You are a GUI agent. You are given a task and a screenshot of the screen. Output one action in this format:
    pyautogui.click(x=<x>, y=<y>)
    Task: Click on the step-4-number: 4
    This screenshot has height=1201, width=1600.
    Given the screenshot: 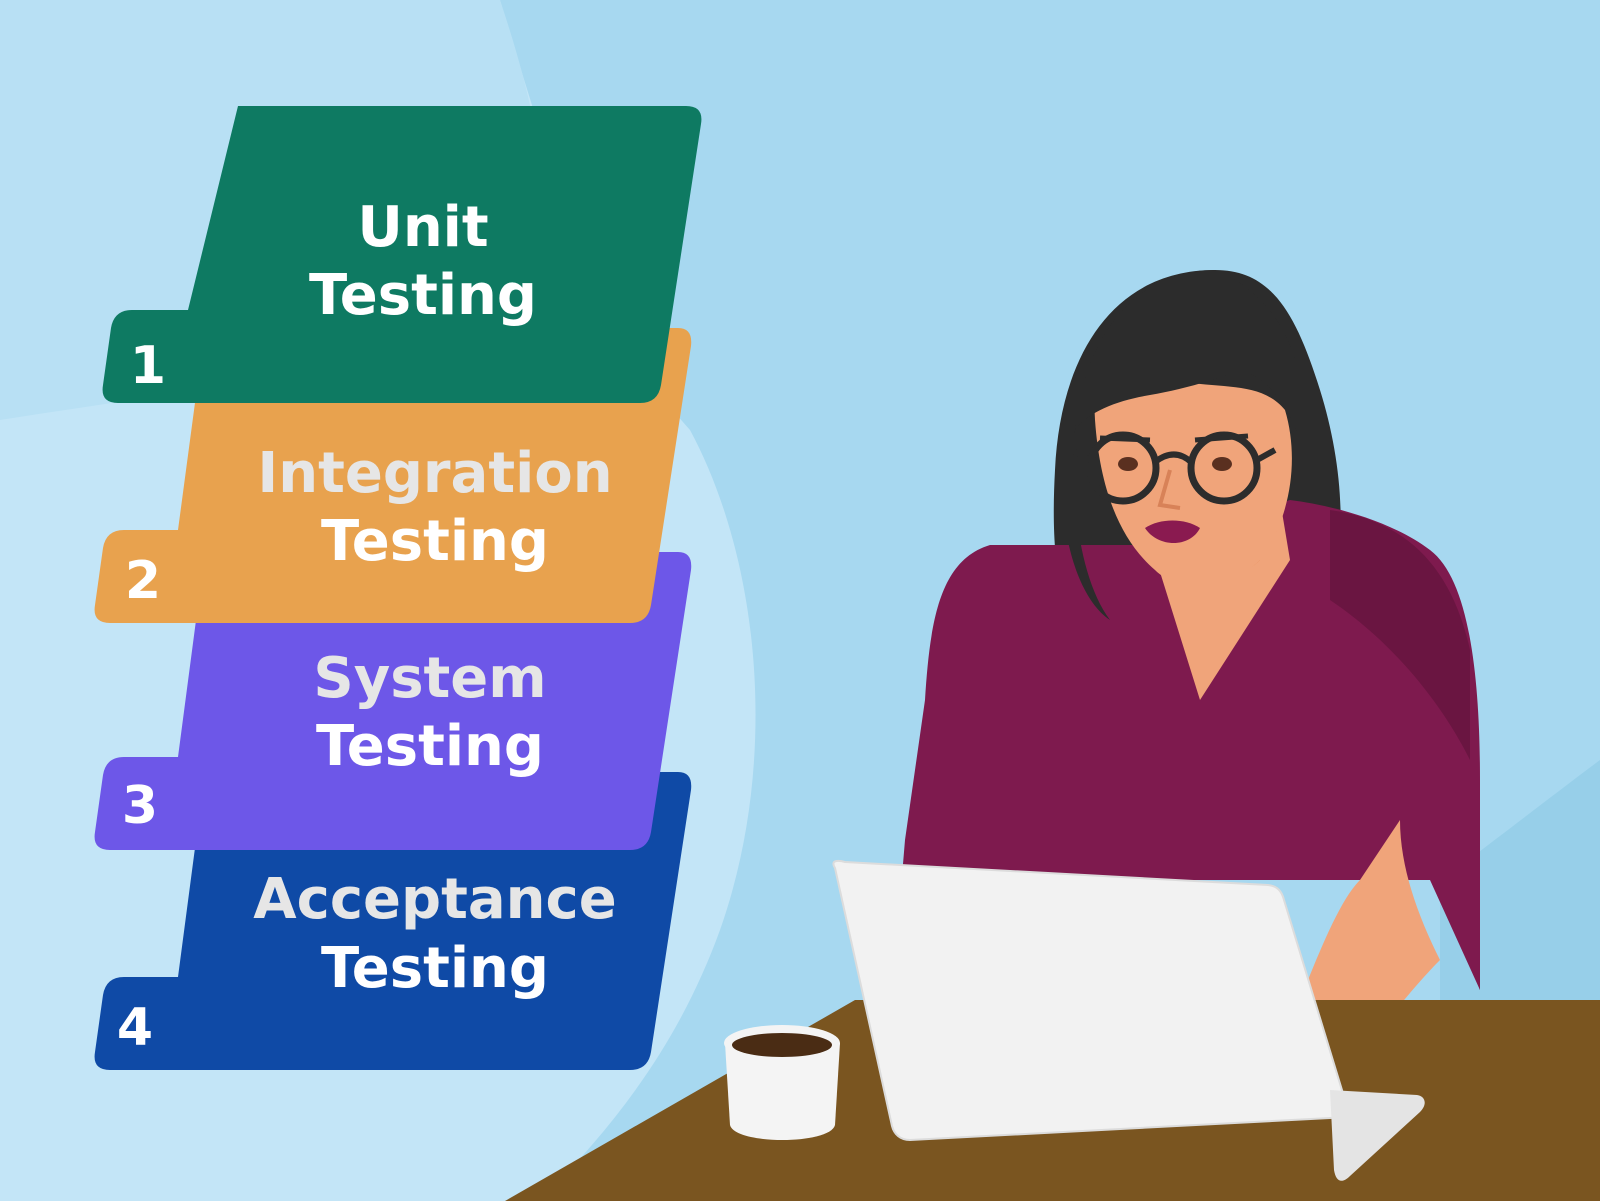 What is the action you would take?
    pyautogui.click(x=135, y=1028)
    